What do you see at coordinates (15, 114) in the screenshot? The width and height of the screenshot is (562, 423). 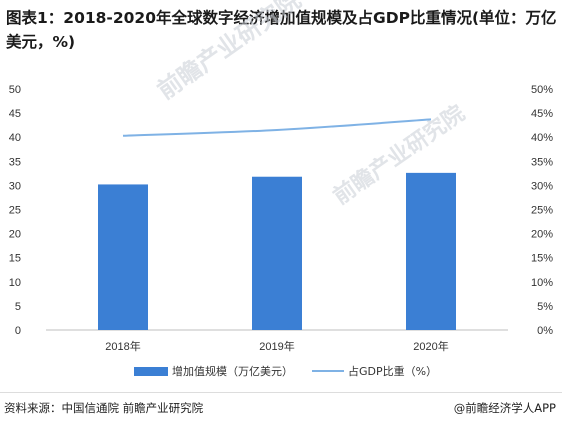 I see `left-tick-label: 45` at bounding box center [15, 114].